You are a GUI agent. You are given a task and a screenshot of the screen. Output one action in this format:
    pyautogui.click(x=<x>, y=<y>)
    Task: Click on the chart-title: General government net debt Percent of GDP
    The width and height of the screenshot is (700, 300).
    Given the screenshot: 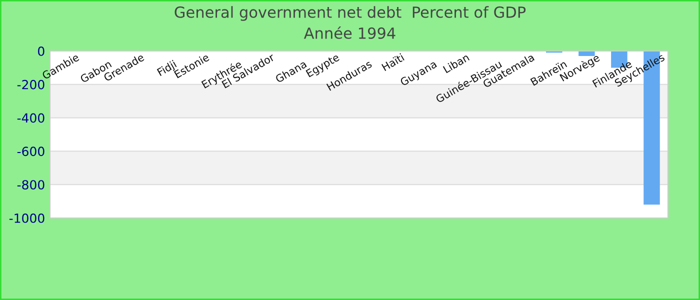 What is the action you would take?
    pyautogui.click(x=350, y=13)
    